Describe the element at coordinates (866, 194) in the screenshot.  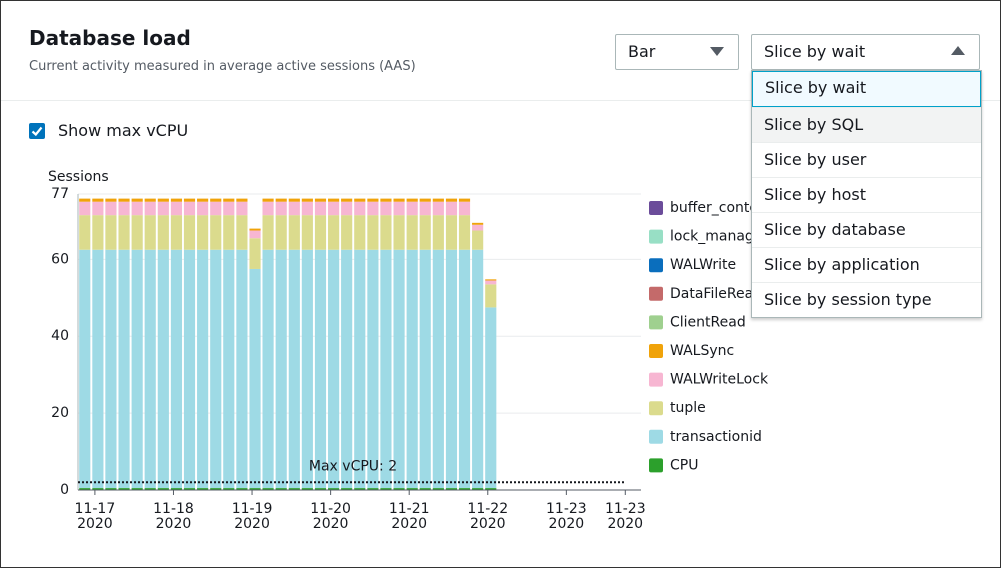
I see `menu-option: Slice by host` at that location.